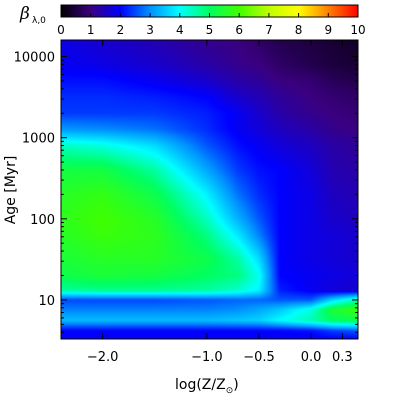 Image resolution: width=400 pixels, height=400 pixels. Describe the element at coordinates (209, 11) in the screenshot. I see `colorbar-gradient` at that location.